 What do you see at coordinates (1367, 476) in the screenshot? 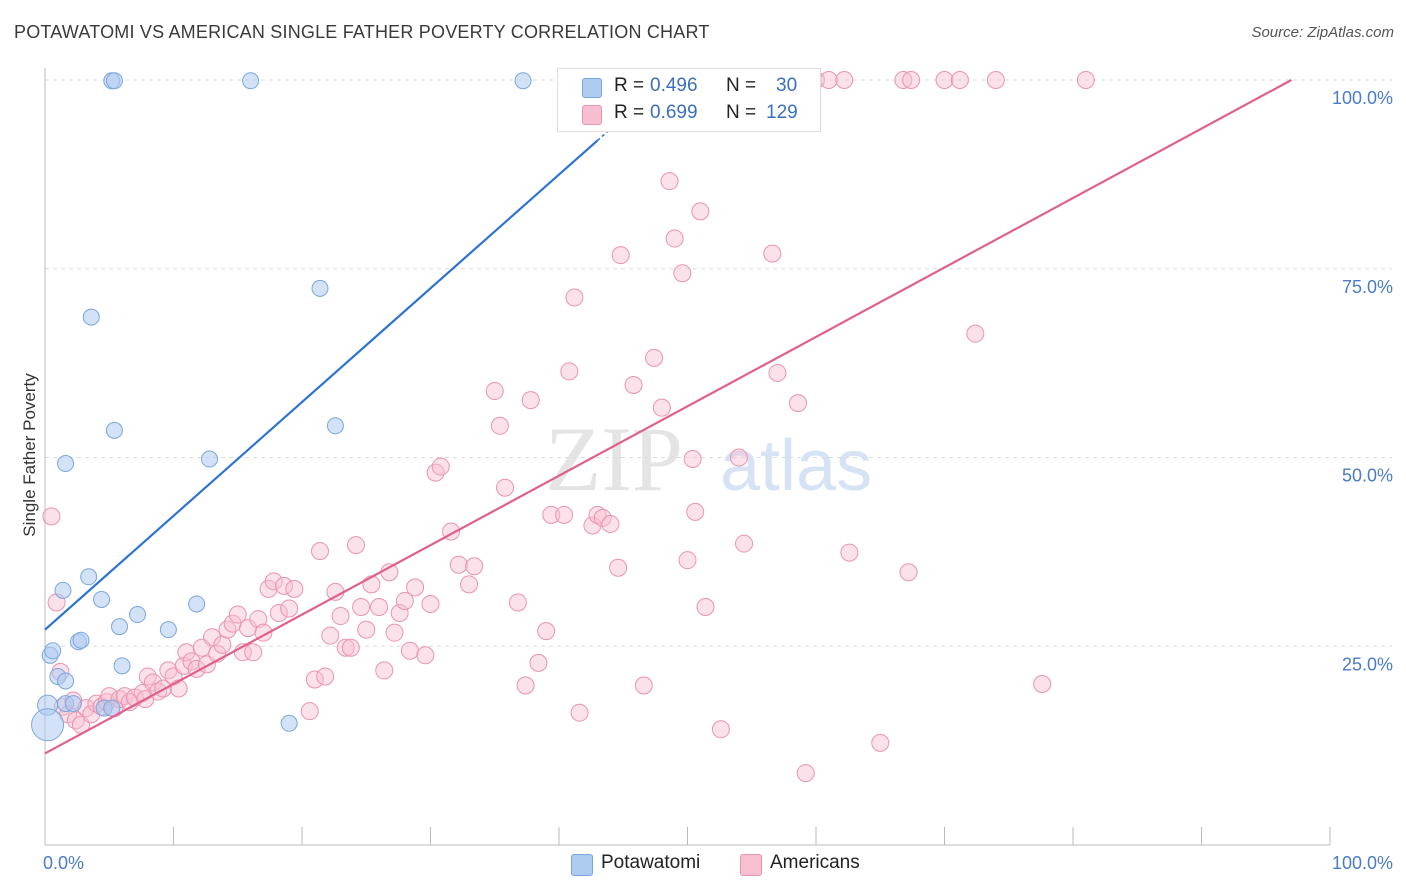
I see `y-tick-label: 50.0%` at bounding box center [1367, 476].